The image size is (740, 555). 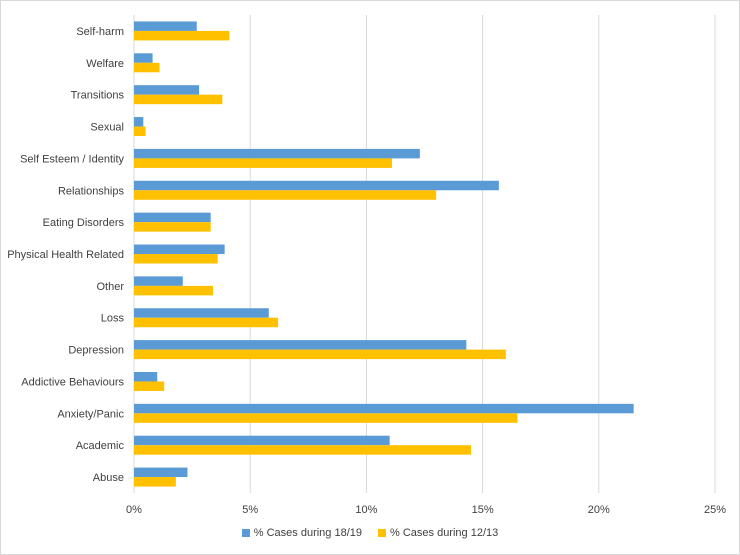 I want to click on category-label: Physical Health Related, so click(x=65, y=255).